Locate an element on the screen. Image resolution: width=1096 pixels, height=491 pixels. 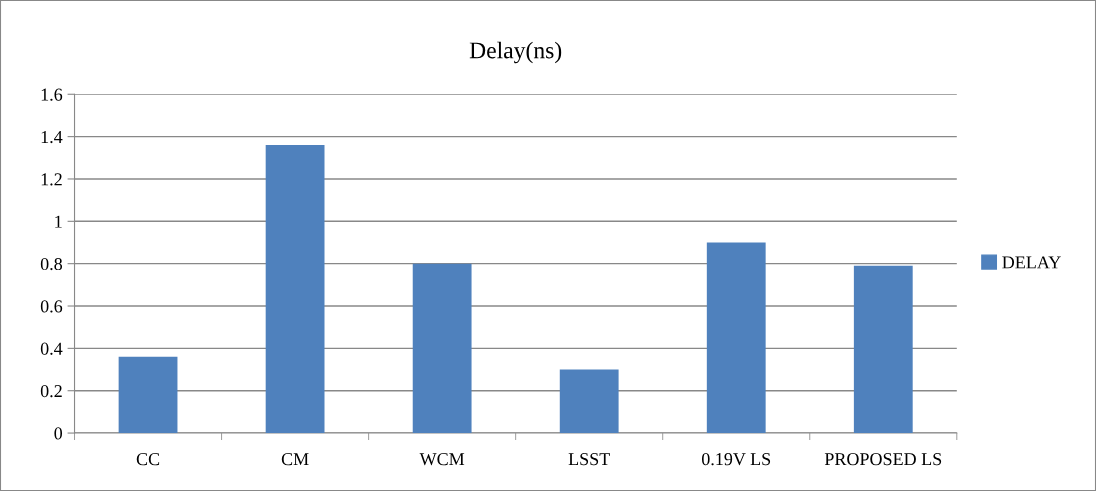
x-tick-label: WCM is located at coordinates (442, 459).